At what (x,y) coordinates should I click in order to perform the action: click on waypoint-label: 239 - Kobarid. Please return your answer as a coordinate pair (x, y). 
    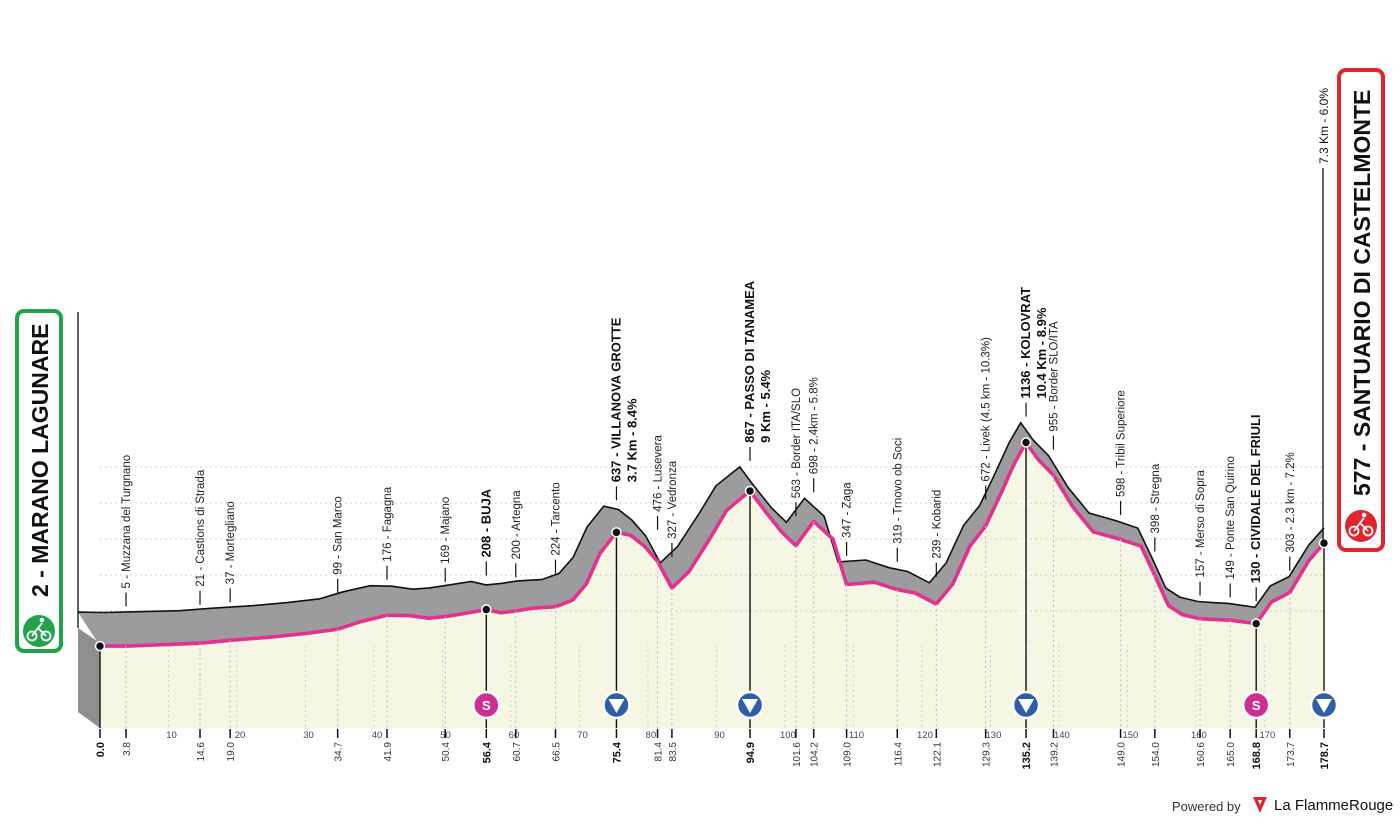
    Looking at the image, I should click on (937, 524).